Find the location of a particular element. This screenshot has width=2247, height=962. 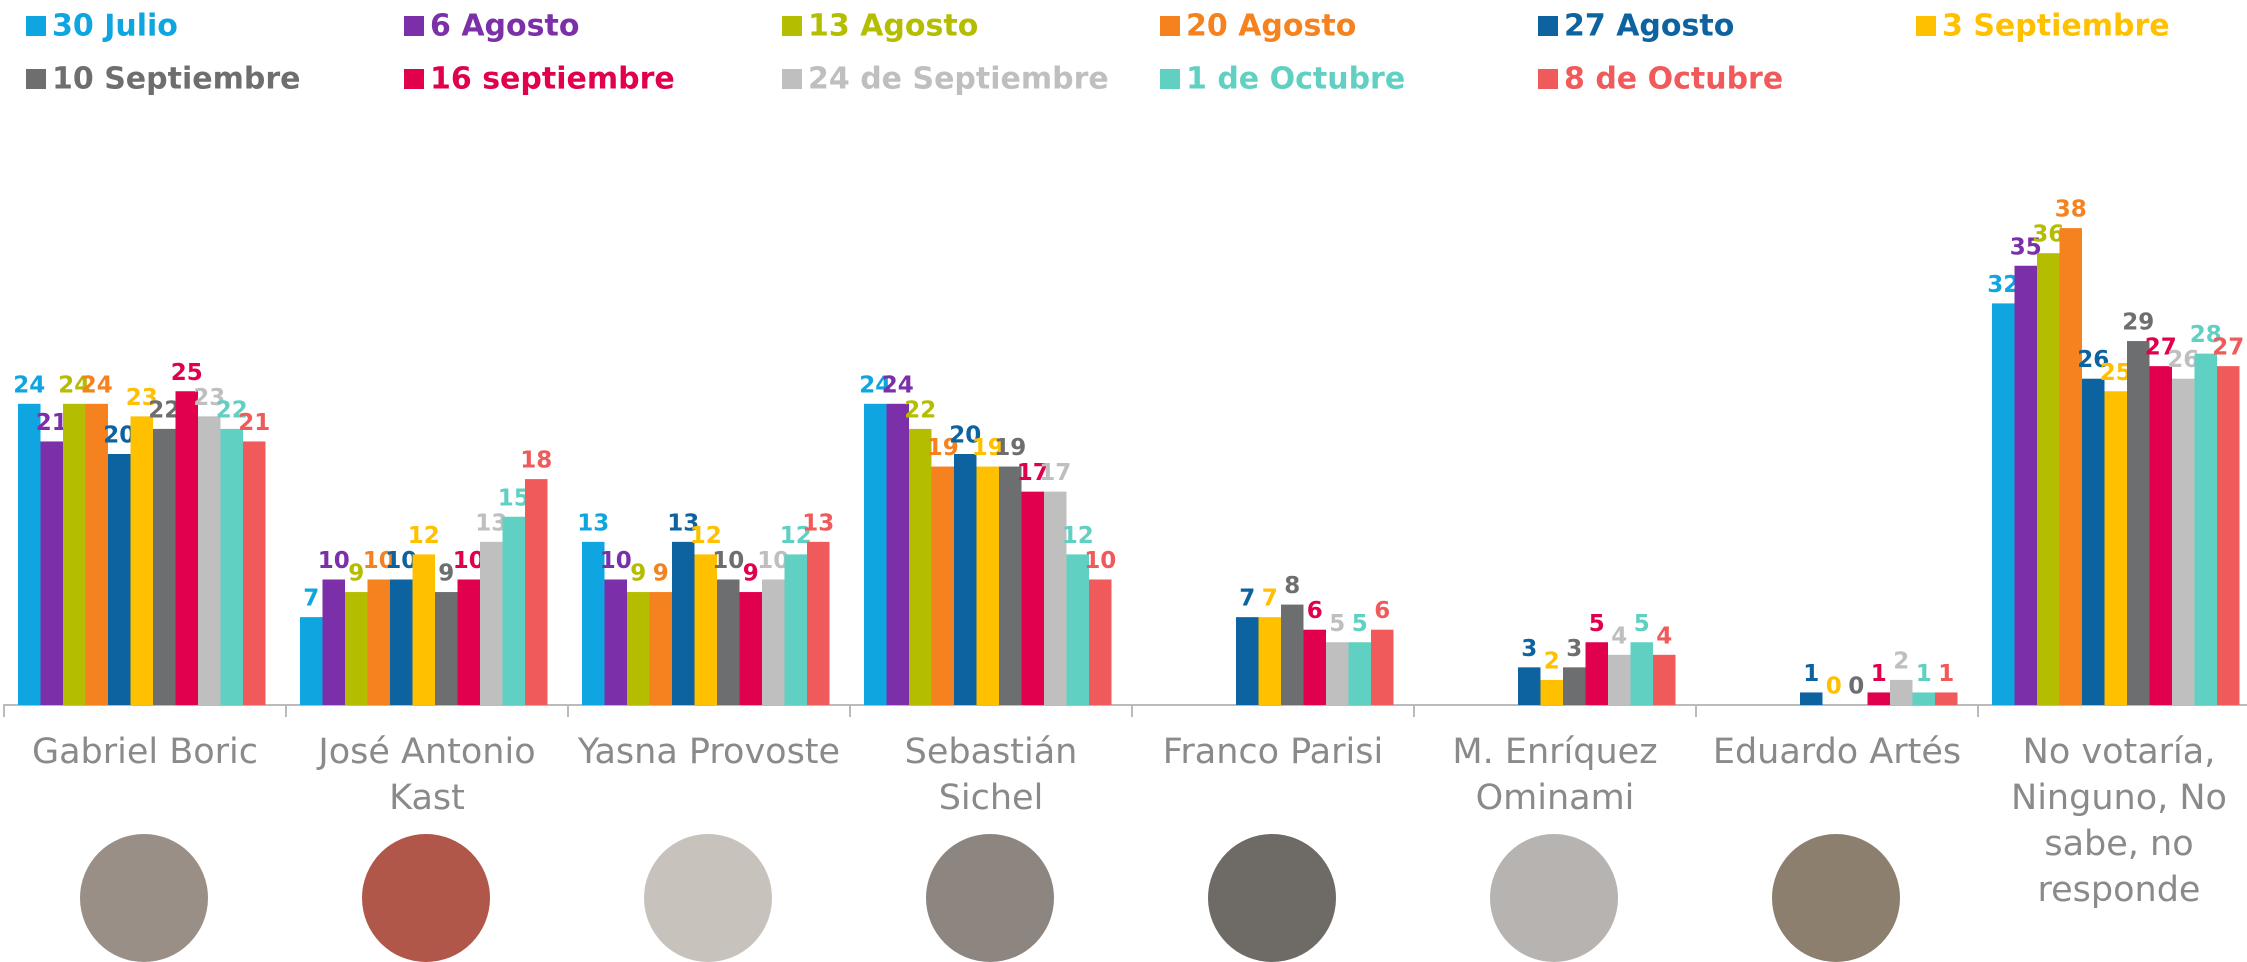

value-label: 8 is located at coordinates (1292, 586).